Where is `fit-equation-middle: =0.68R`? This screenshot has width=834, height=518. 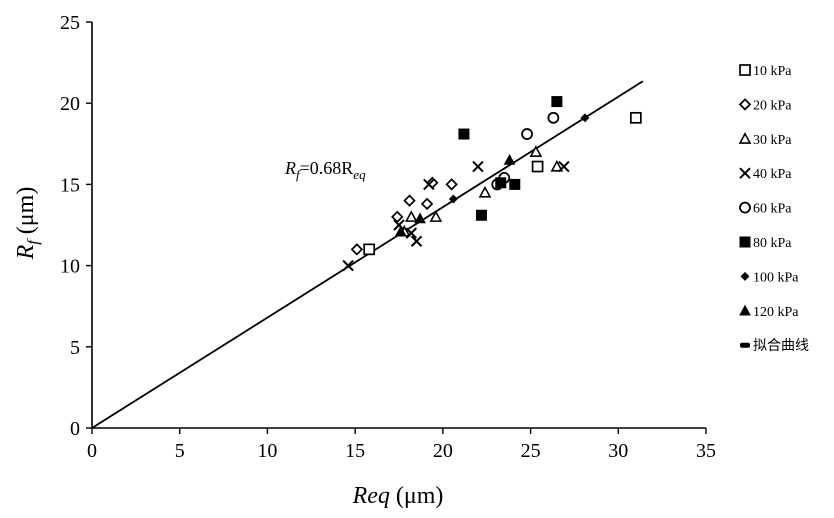
fit-equation-middle: =0.68R is located at coordinates (327, 168).